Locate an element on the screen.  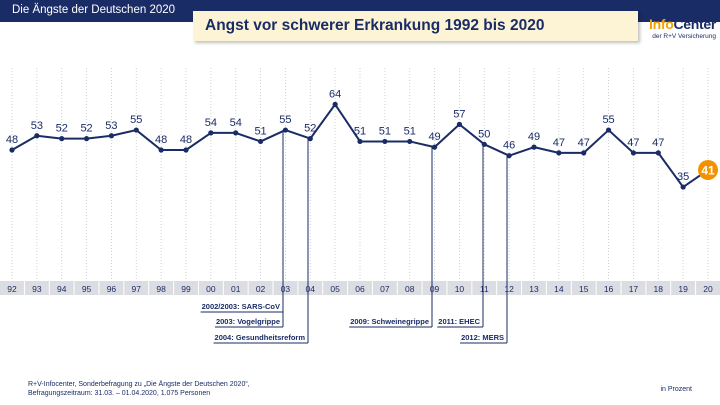
logo-part-center: Center is located at coordinates (694, 24).